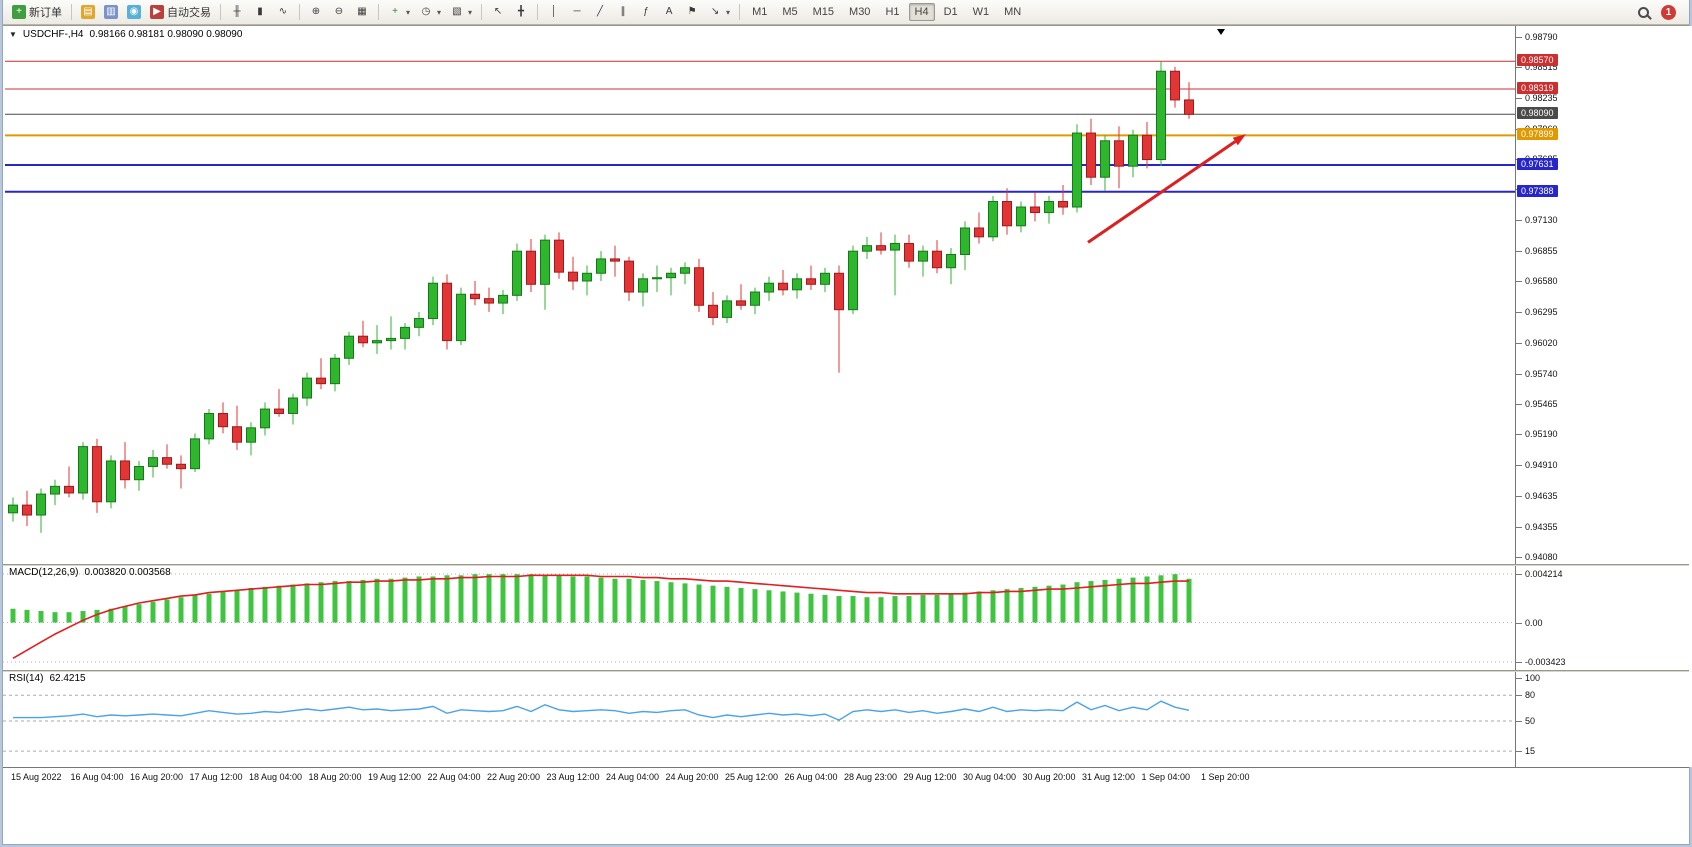  Describe the element at coordinates (921, 12) in the screenshot. I see `timeframe-h4-button: H4` at that location.